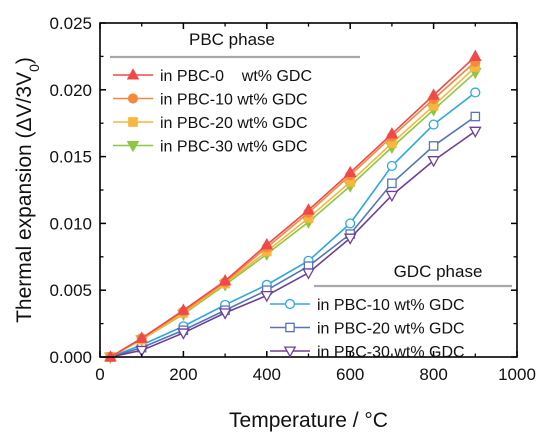  Describe the element at coordinates (308, 420) in the screenshot. I see `x-axis-title: Temperature / °C` at that location.